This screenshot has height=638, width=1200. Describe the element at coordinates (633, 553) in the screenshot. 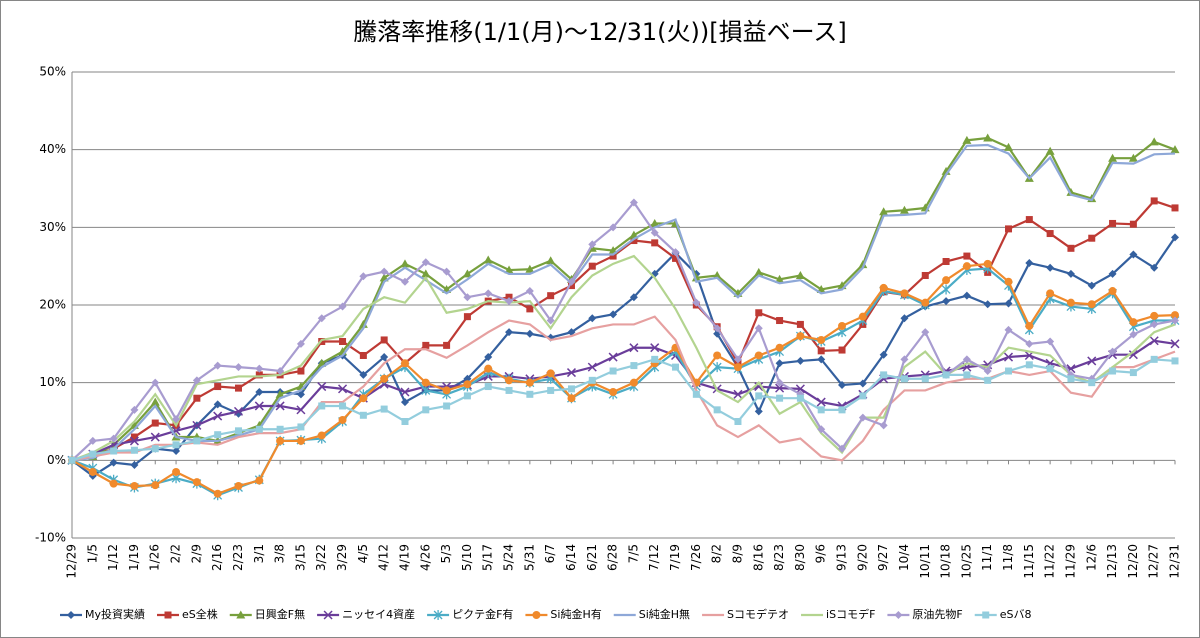

I see `x-tick-label: 7/5` at that location.